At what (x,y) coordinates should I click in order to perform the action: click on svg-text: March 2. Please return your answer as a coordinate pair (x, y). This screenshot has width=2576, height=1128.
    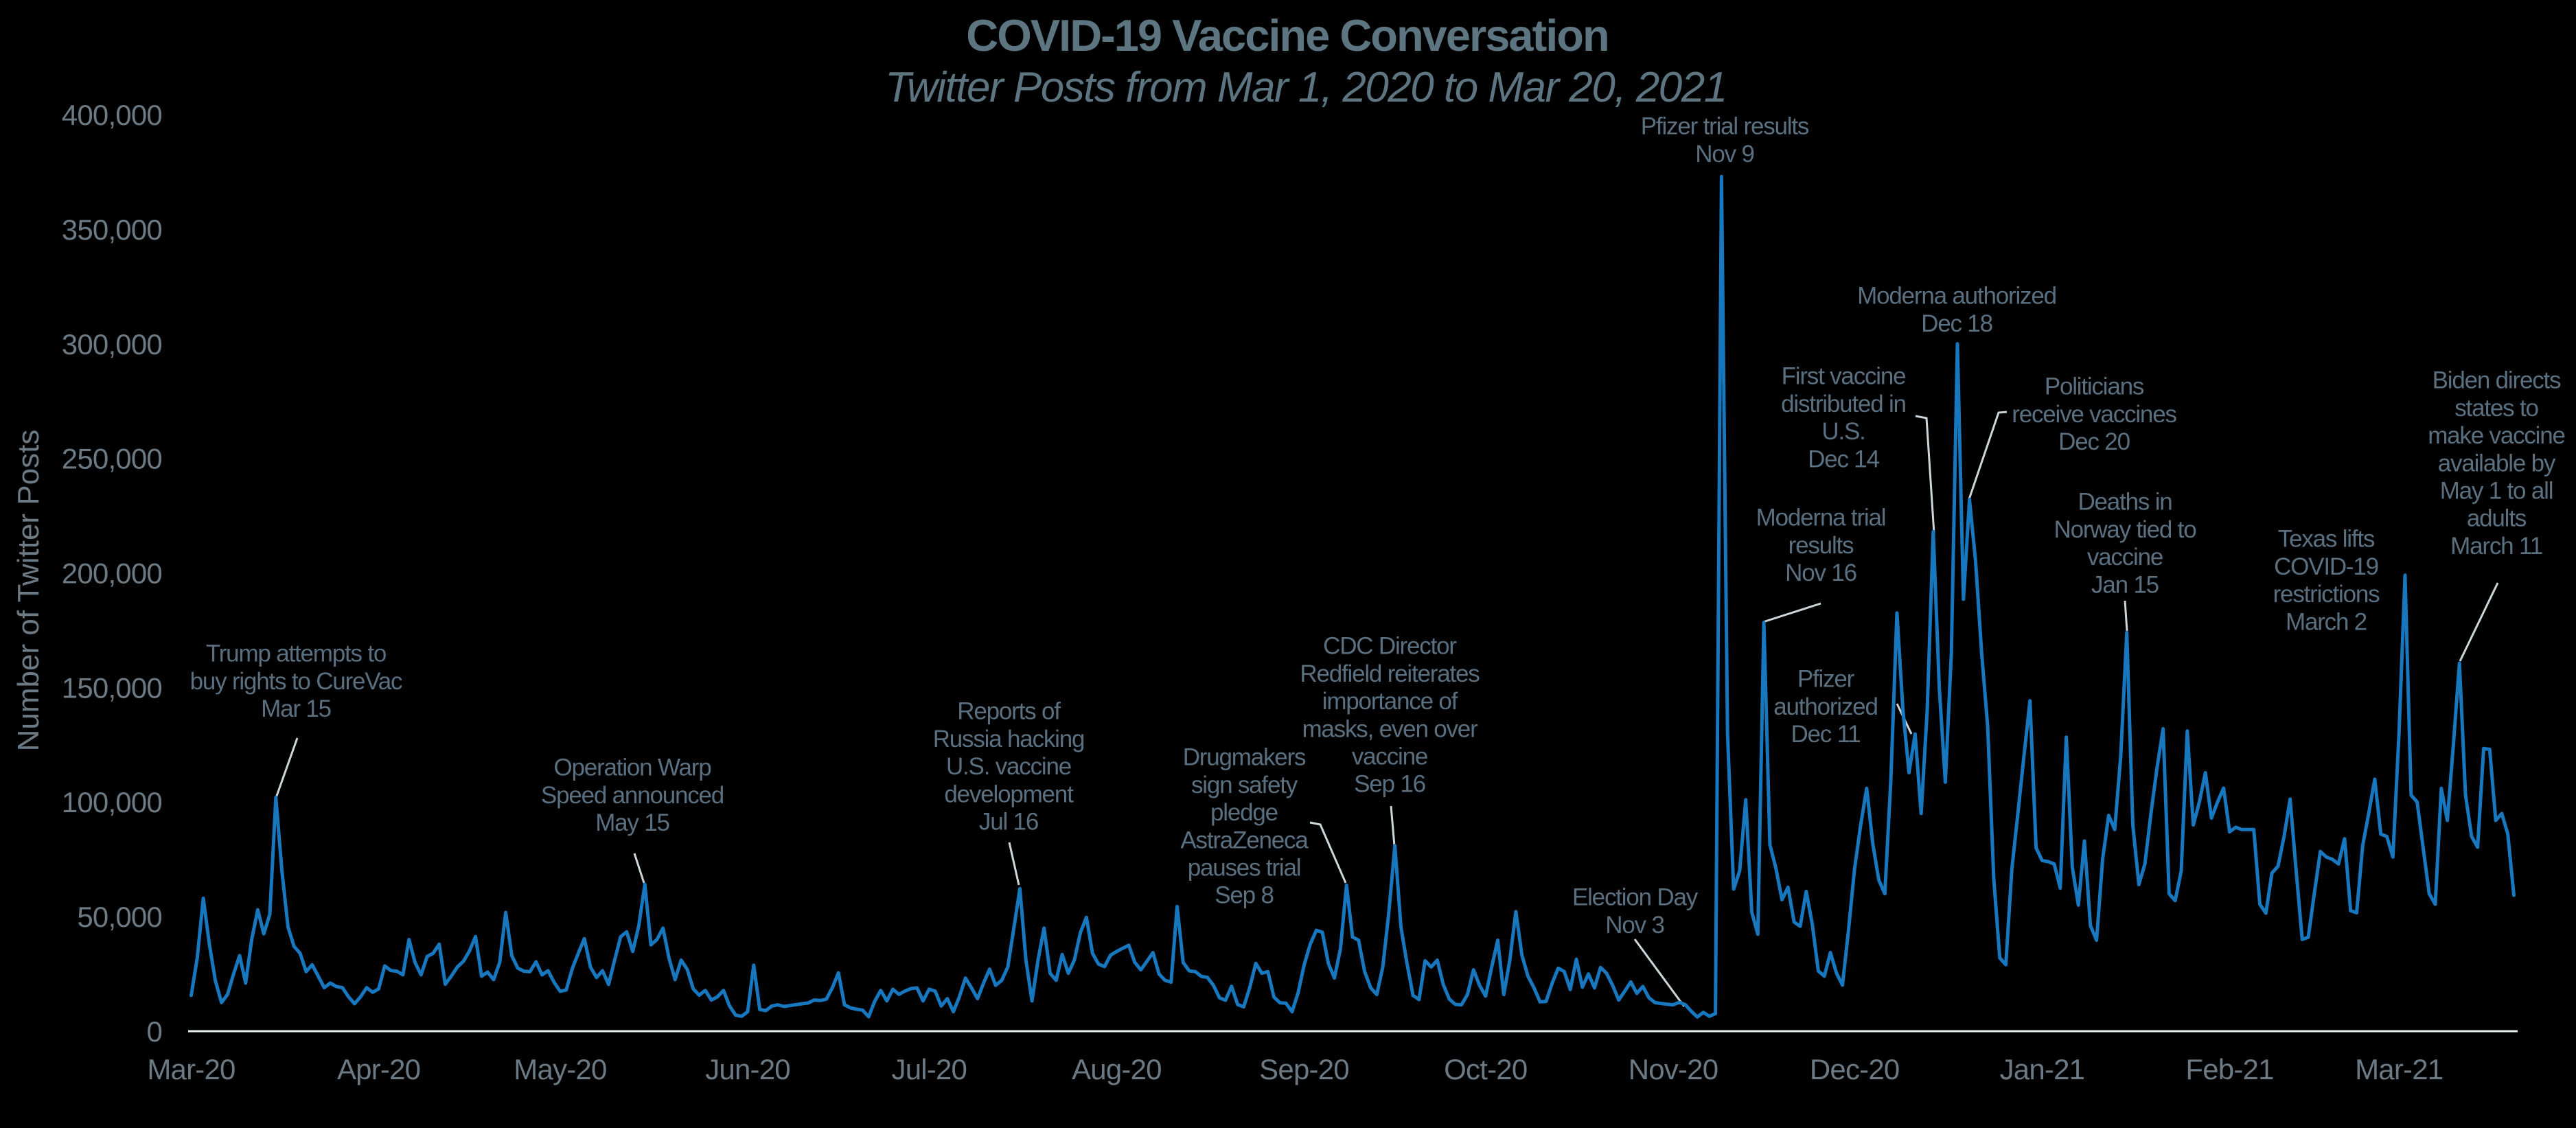
    Looking at the image, I should click on (2326, 621).